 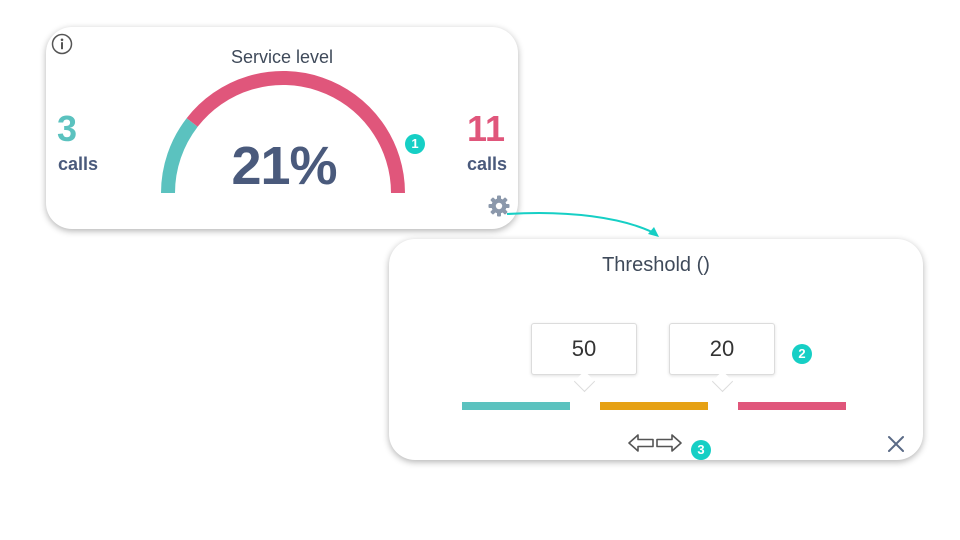 What do you see at coordinates (67, 128) in the screenshot?
I see `left-calls-count: 3` at bounding box center [67, 128].